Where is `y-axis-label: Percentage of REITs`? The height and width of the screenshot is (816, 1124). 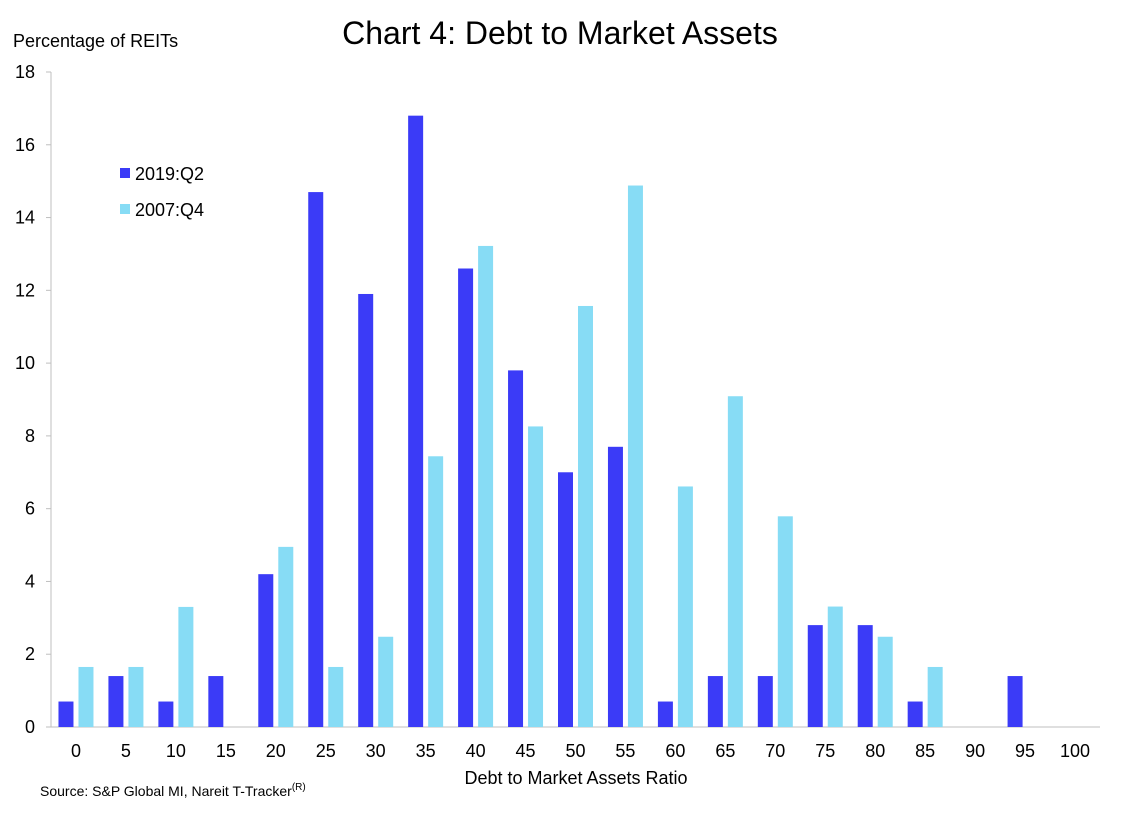 y-axis-label: Percentage of REITs is located at coordinates (95, 41).